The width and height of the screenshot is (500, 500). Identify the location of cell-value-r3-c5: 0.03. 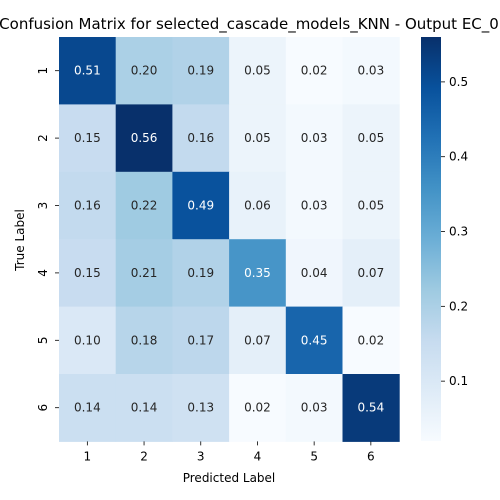
(314, 206).